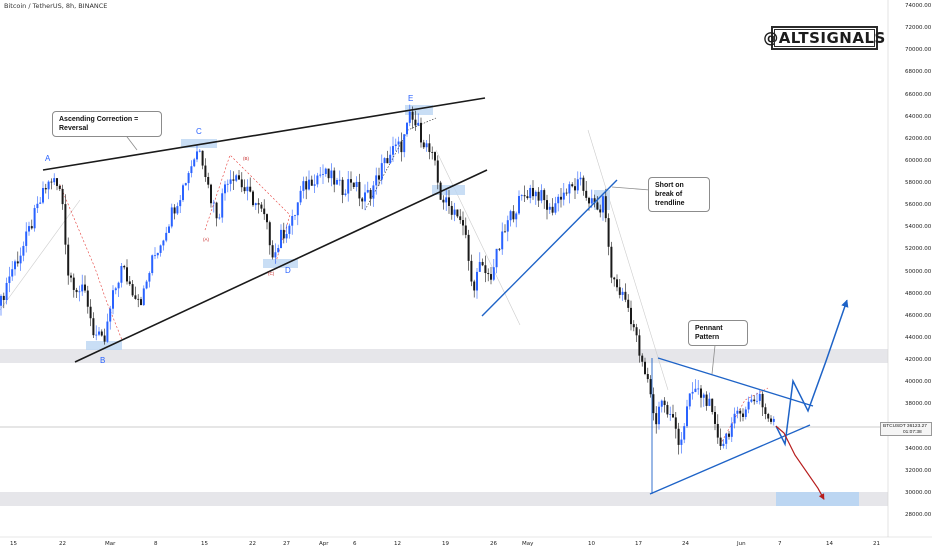 The height and width of the screenshot is (550, 932). Describe the element at coordinates (918, 138) in the screenshot. I see `price-axis-label: 62000.00` at that location.